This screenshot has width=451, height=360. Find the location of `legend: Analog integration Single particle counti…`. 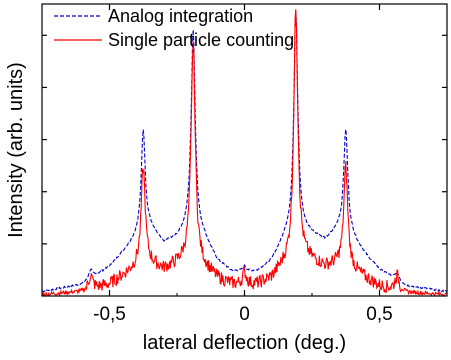

legend: Analog integration Single particle counti… is located at coordinates (174, 28).